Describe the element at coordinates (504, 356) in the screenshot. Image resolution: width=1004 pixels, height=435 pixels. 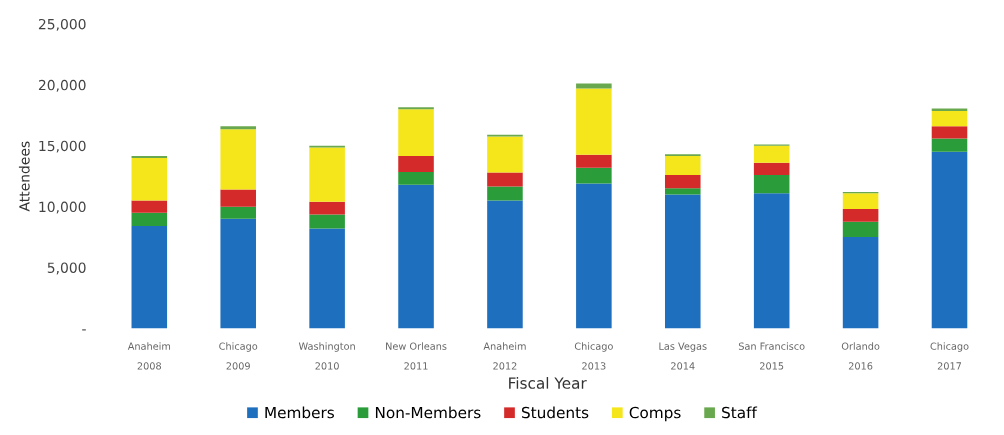
I see `category-label: Anaheim 2012` at that location.